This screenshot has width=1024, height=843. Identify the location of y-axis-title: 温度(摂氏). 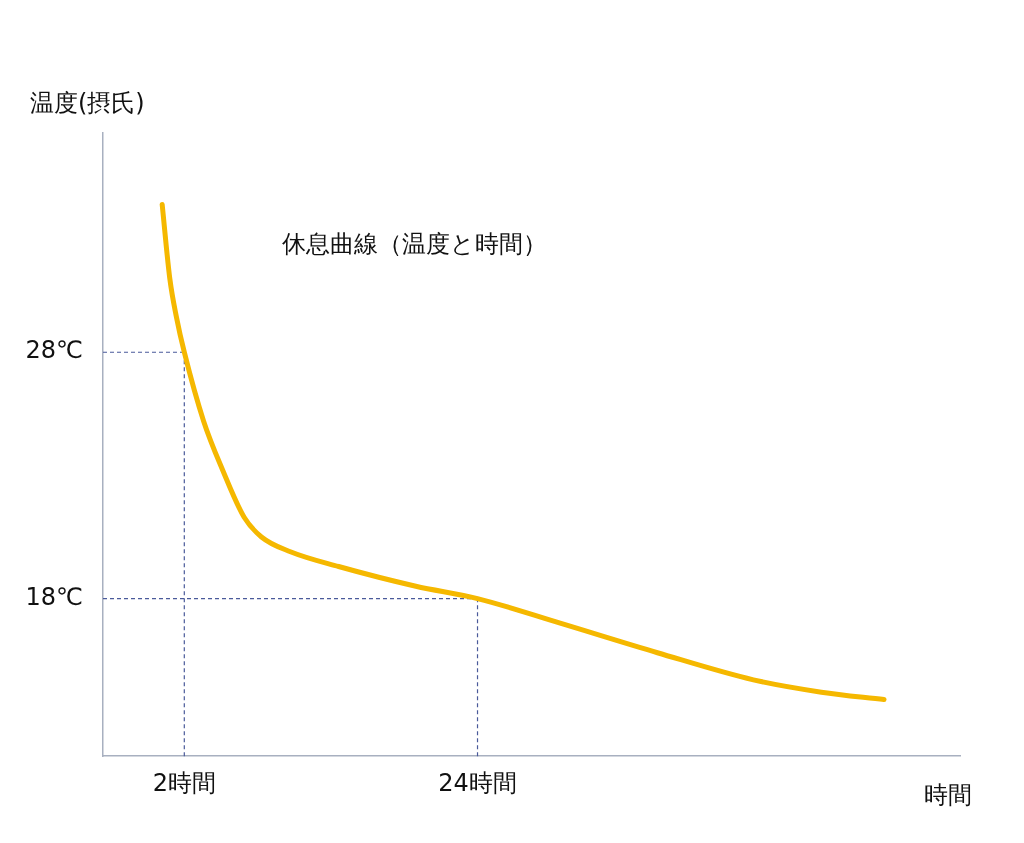
(87, 103).